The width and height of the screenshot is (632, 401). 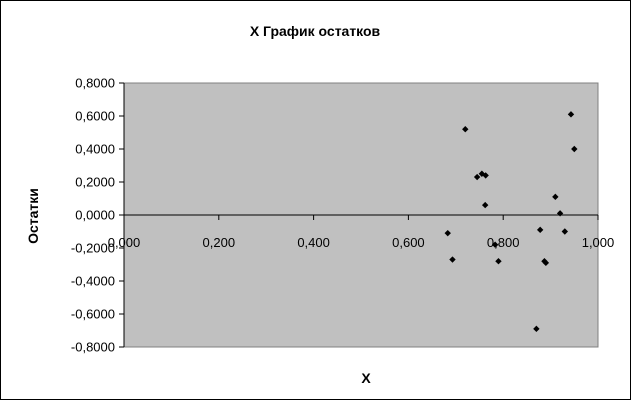 I want to click on y-tick-label: -0,8000, so click(x=93, y=347).